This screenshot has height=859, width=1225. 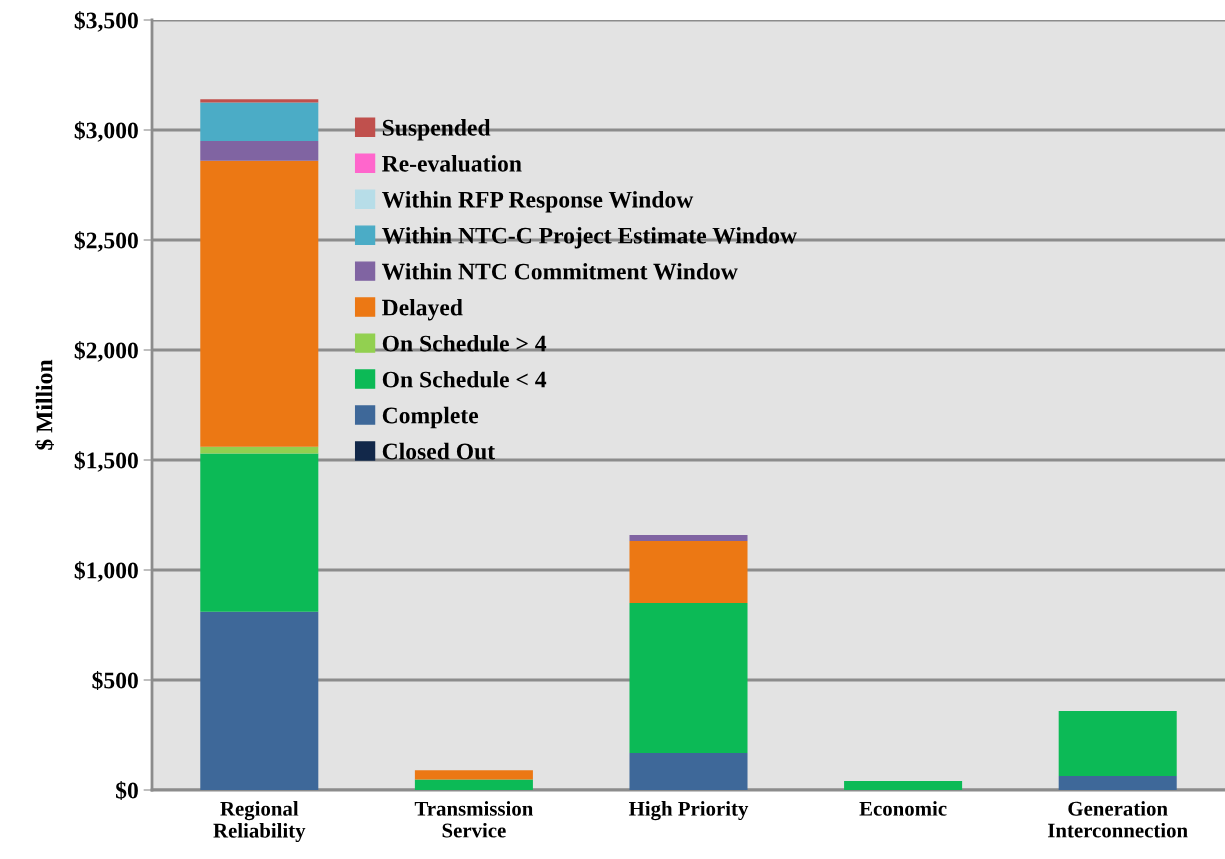 I want to click on legend-label: Closed Out, so click(x=439, y=451).